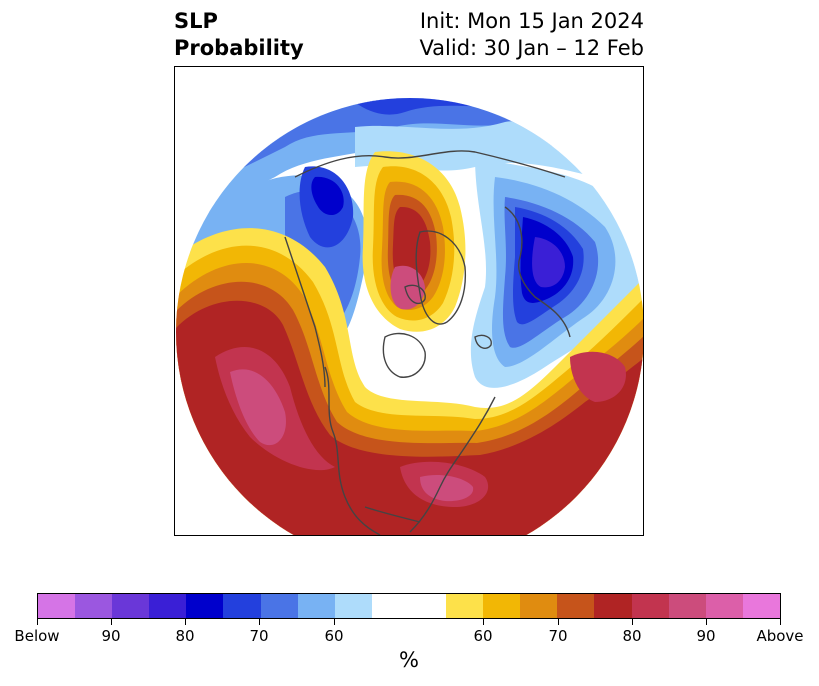  What do you see at coordinates (531, 21) in the screenshot?
I see `init-date: Init: Mon 15 Jan 2024` at bounding box center [531, 21].